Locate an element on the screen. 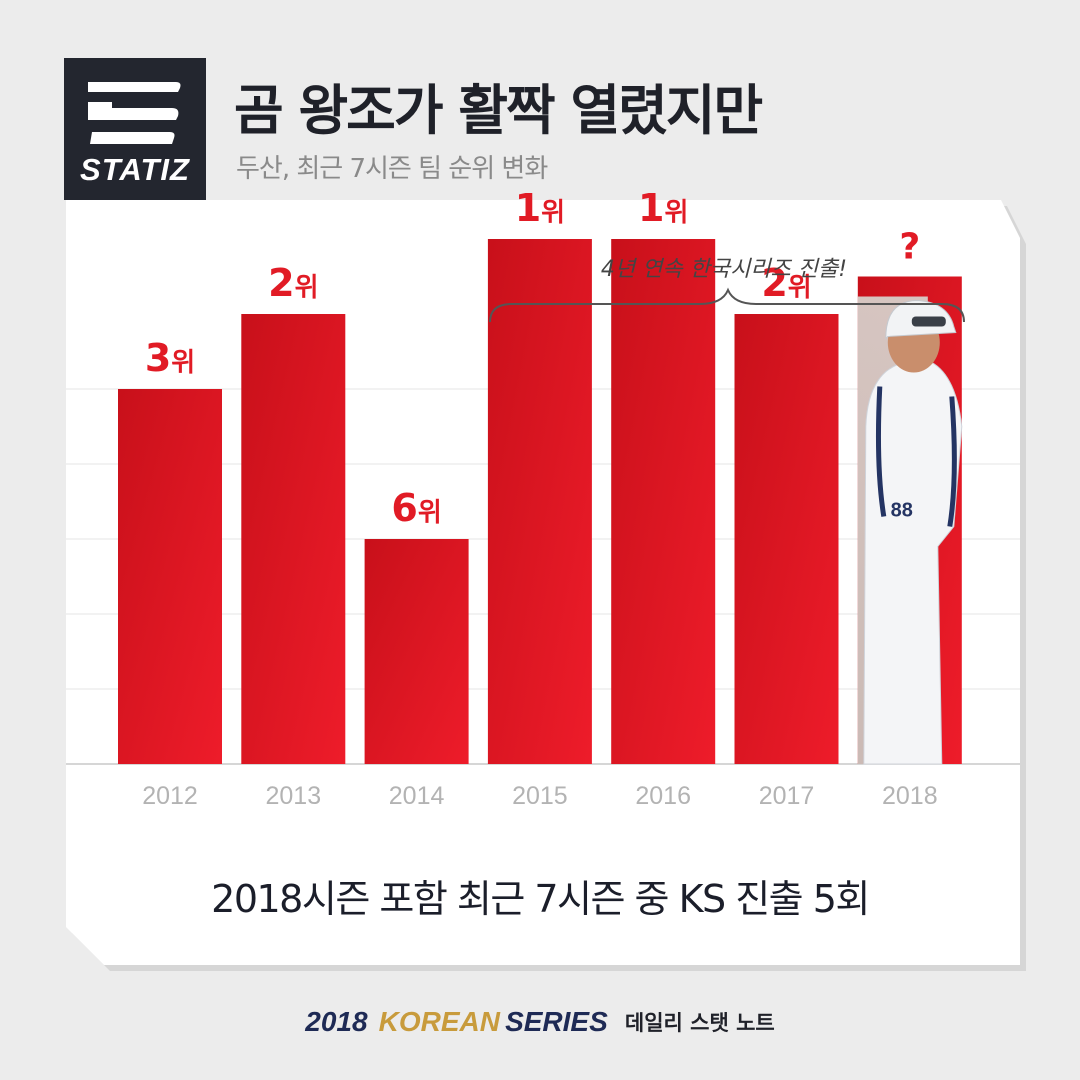 The image size is (1080, 1080). year-label-2016: 2016 is located at coordinates (663, 796).